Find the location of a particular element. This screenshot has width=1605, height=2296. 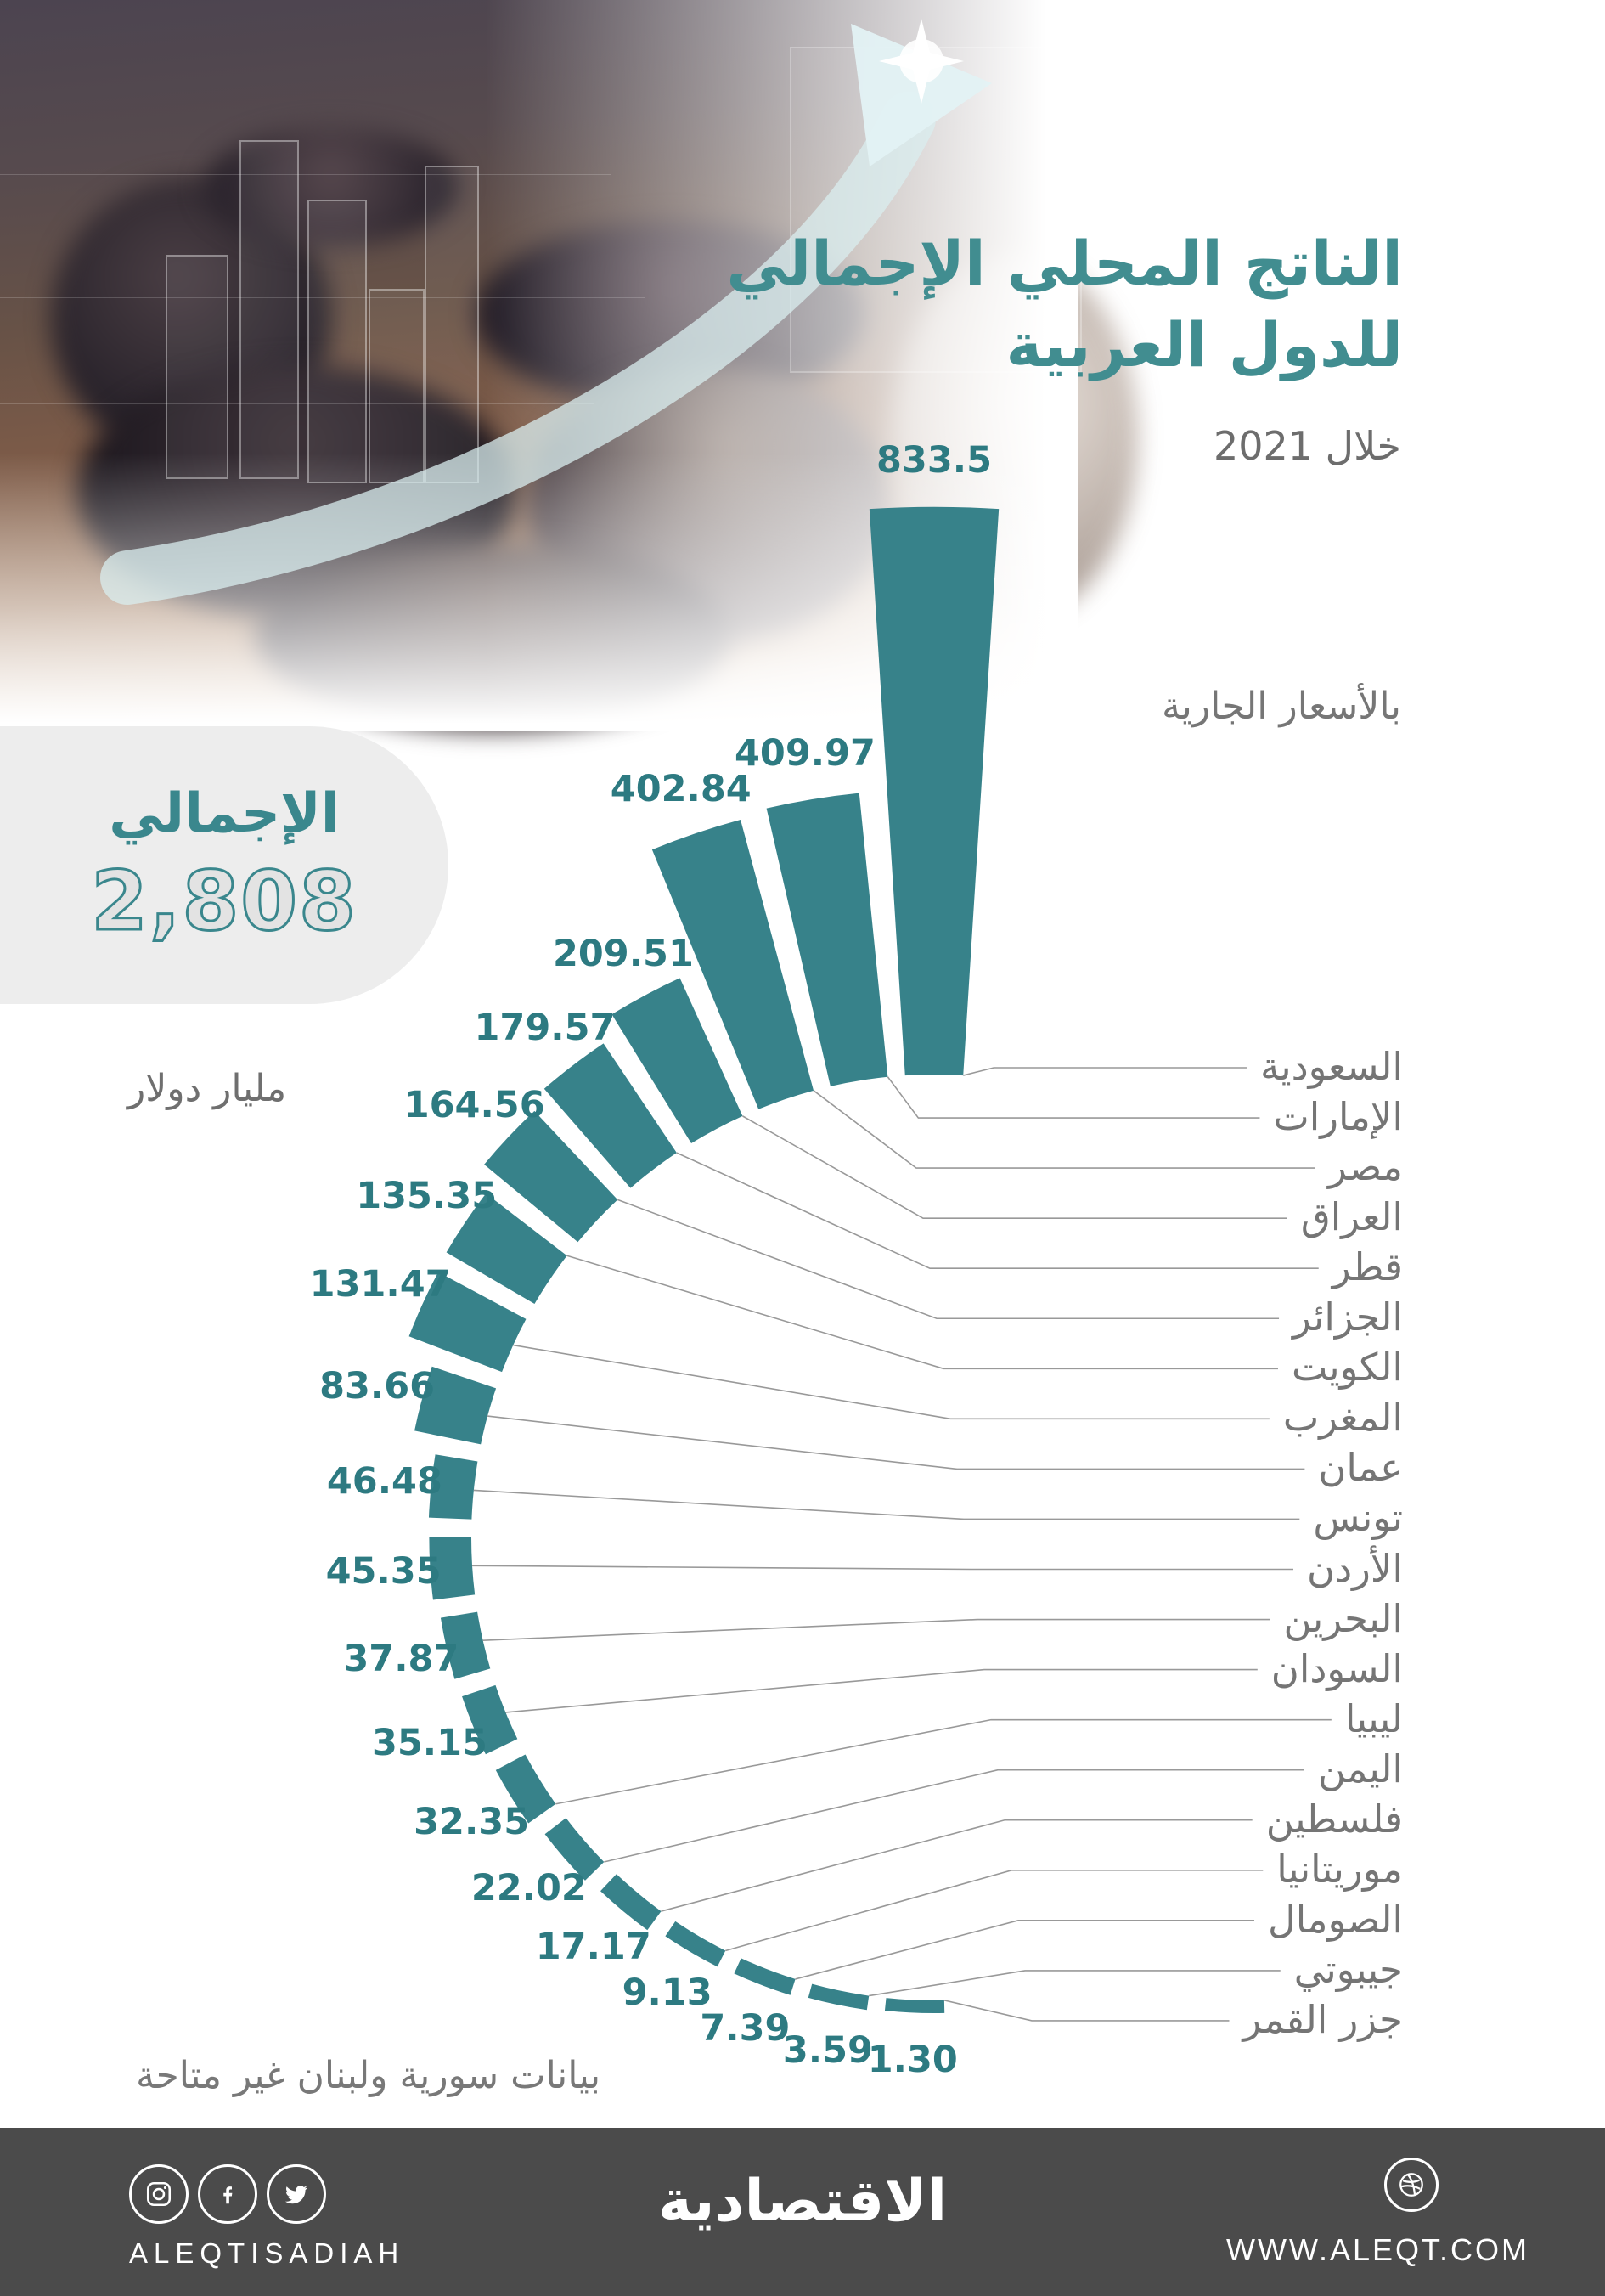

value-label: 22.02 is located at coordinates (528, 1888).